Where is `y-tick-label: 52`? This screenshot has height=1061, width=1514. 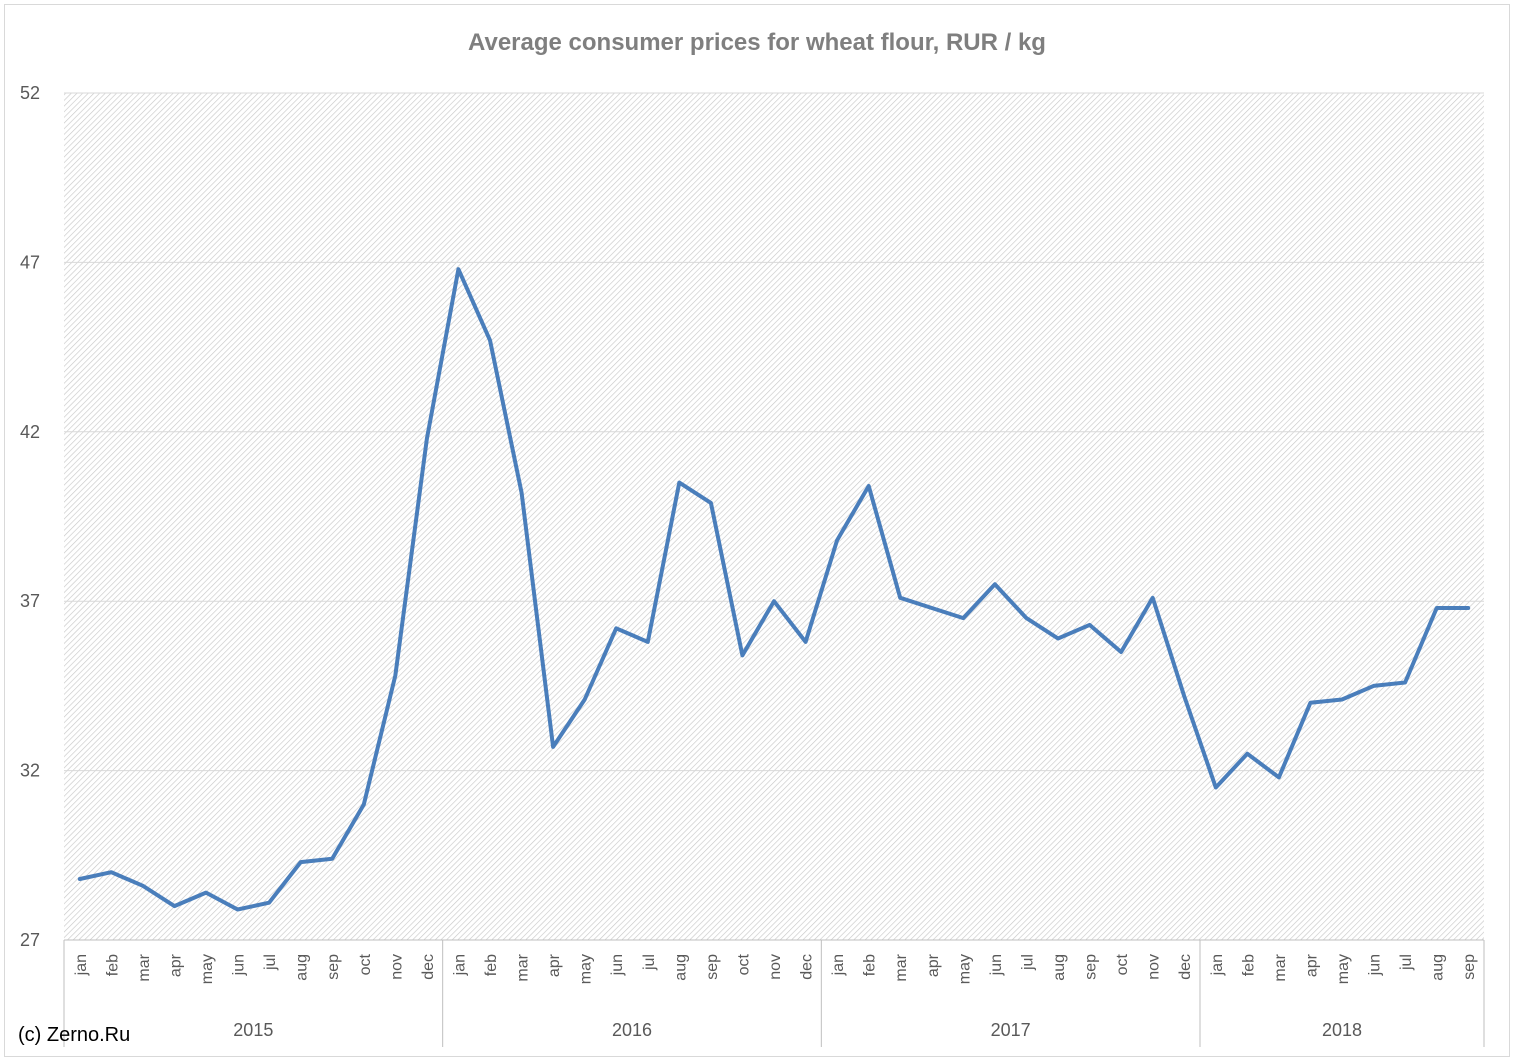 y-tick-label: 52 is located at coordinates (30, 93).